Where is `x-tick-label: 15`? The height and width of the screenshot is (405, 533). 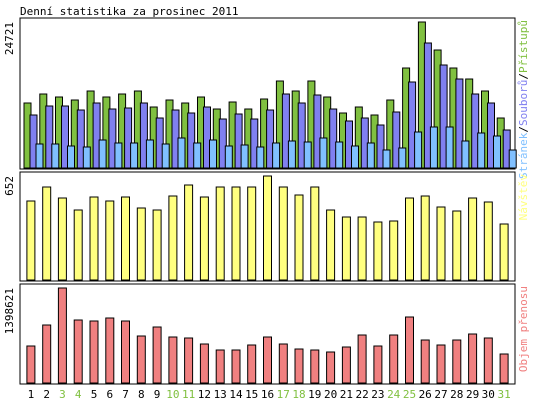
x-tick-label: 15 is located at coordinates (251, 394).